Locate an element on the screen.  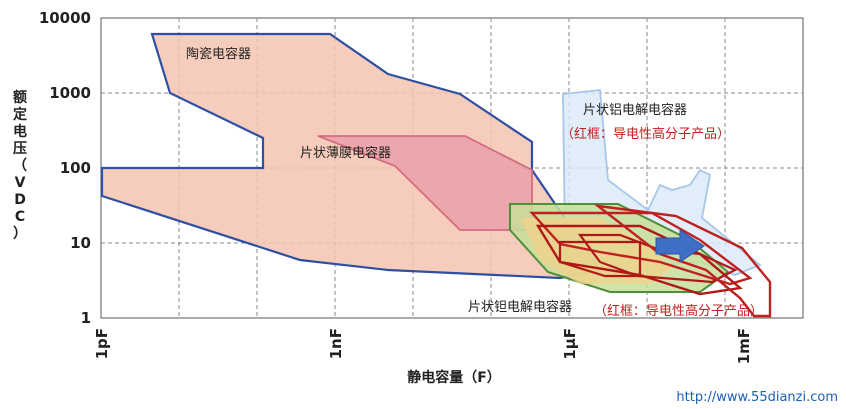
y-axis-title-char: 电 is located at coordinates (20, 131).